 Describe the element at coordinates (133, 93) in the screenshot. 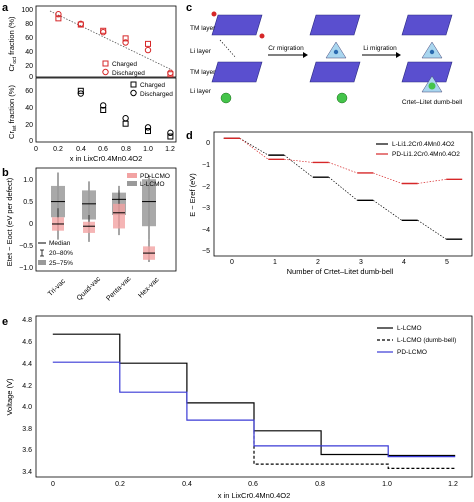

I see `legend-discharged-bottom-marker` at that location.